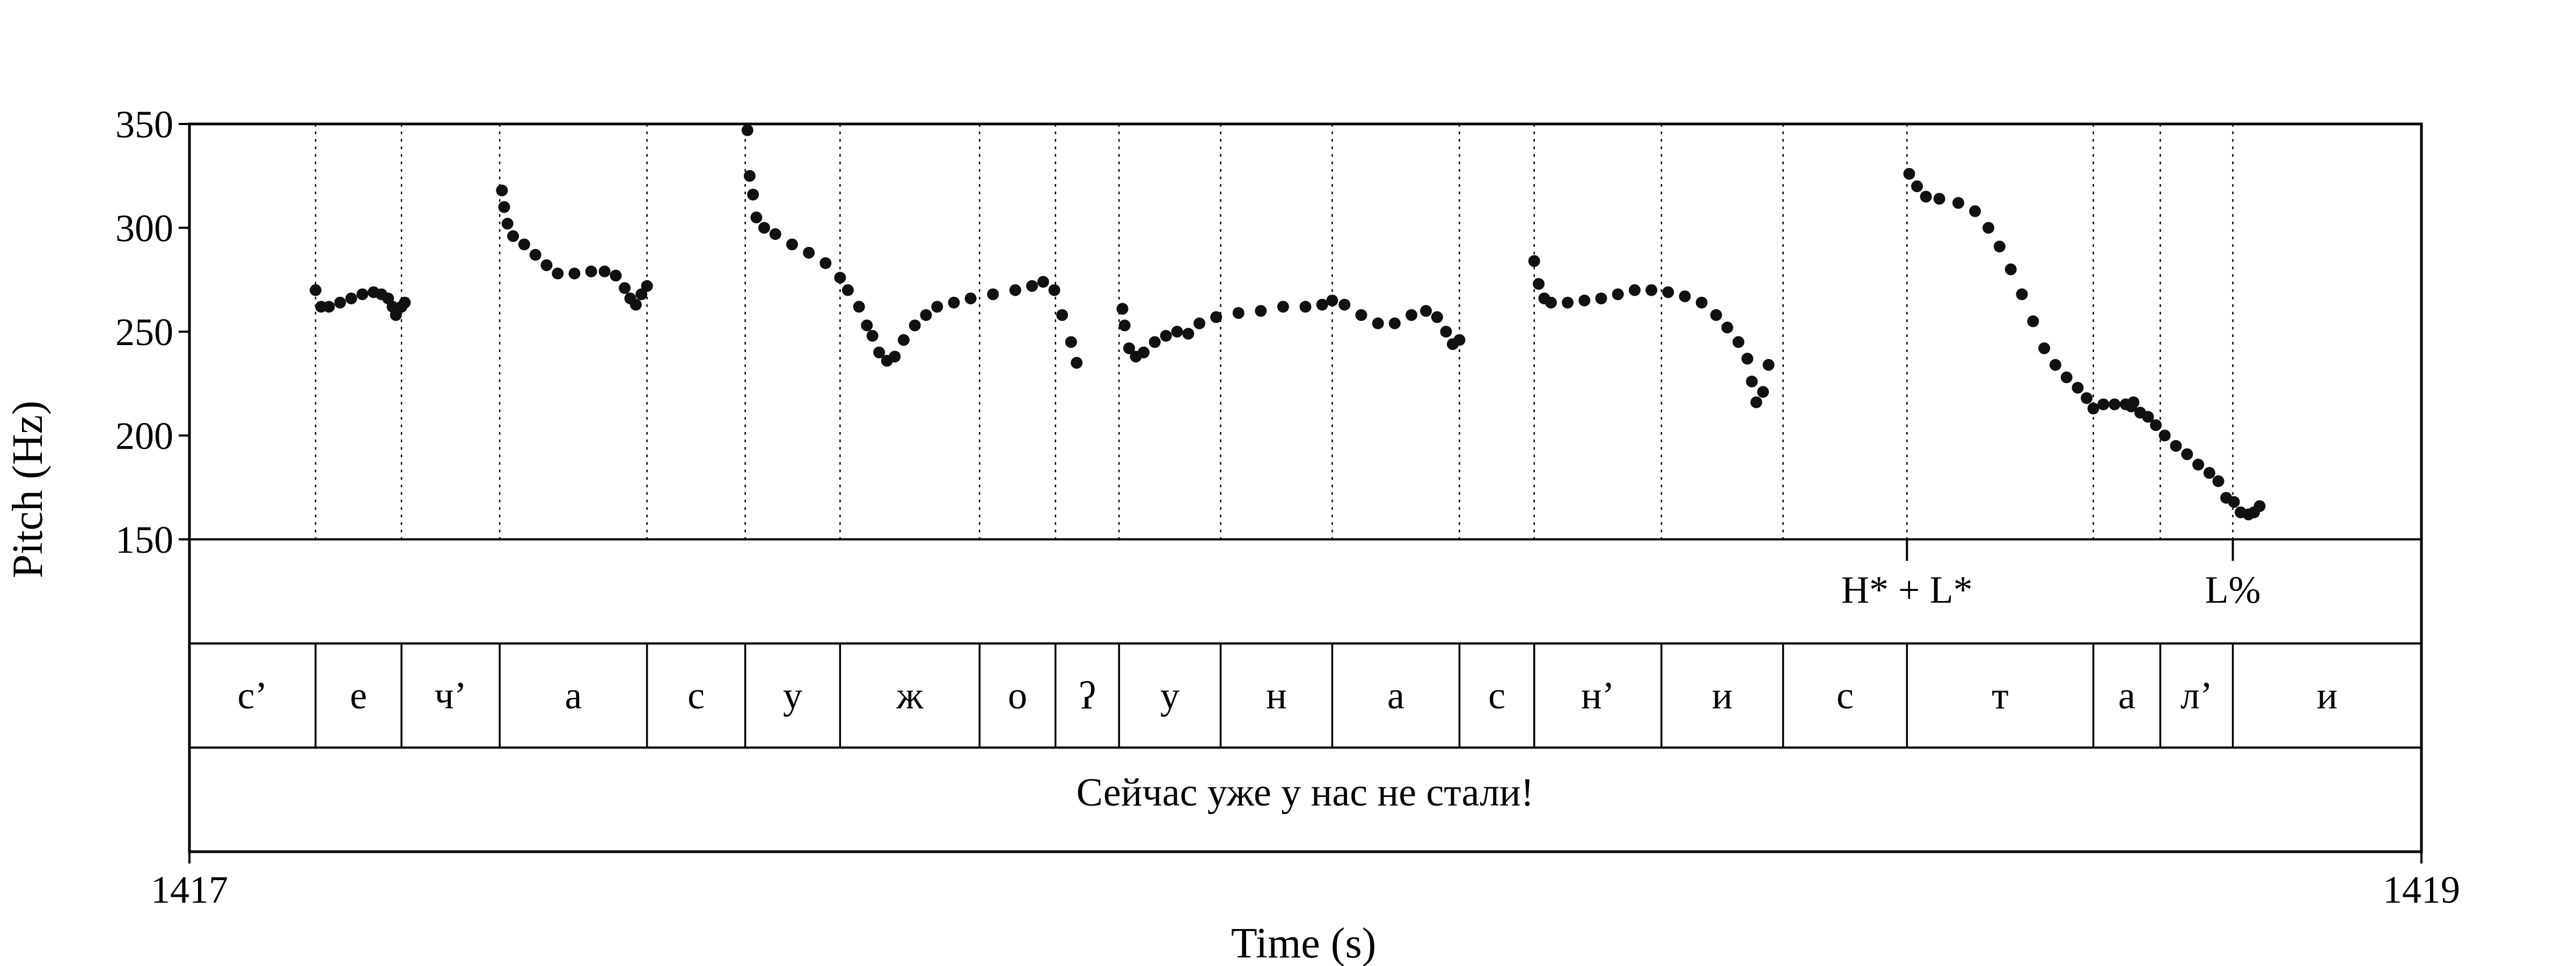 The image size is (2576, 966). Describe the element at coordinates (144, 228) in the screenshot. I see `y-tick-label-300: 300` at that location.